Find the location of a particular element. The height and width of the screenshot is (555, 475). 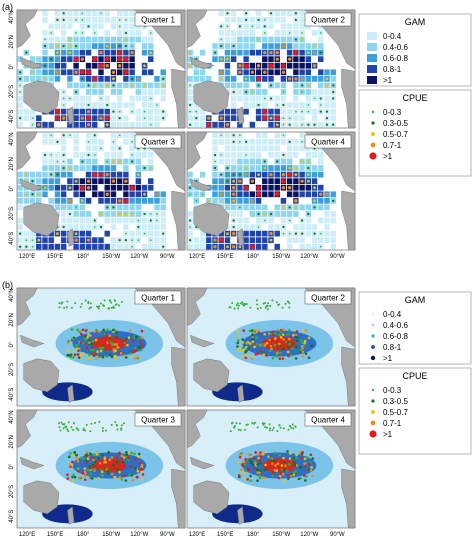

lat-label: 20°S is located at coordinates (12, 491).